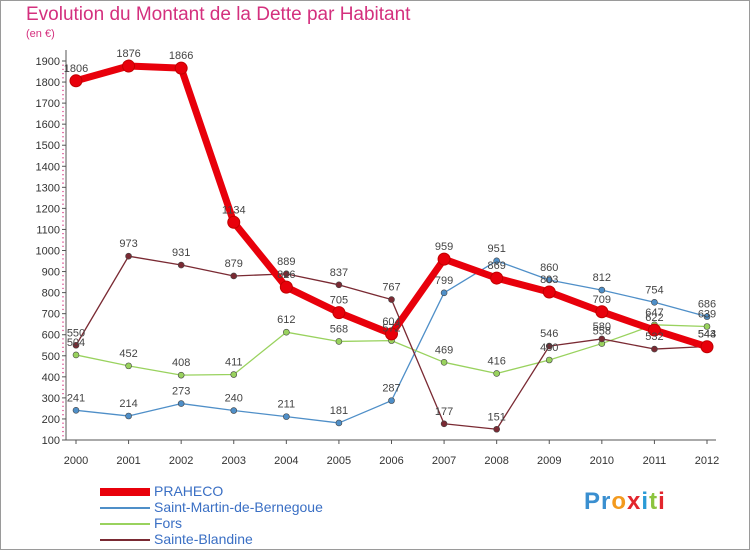  Describe the element at coordinates (181, 363) in the screenshot. I see `data-label-fors: 408` at that location.